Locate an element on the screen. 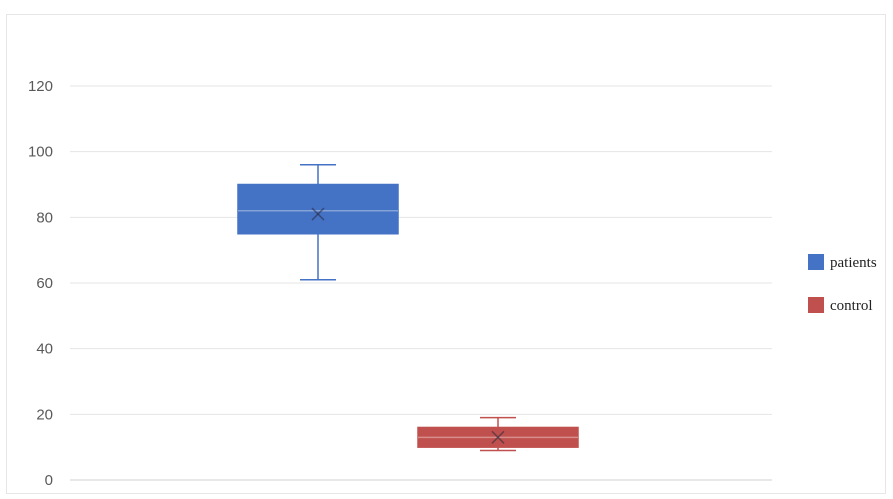  box-patients is located at coordinates (318, 222).